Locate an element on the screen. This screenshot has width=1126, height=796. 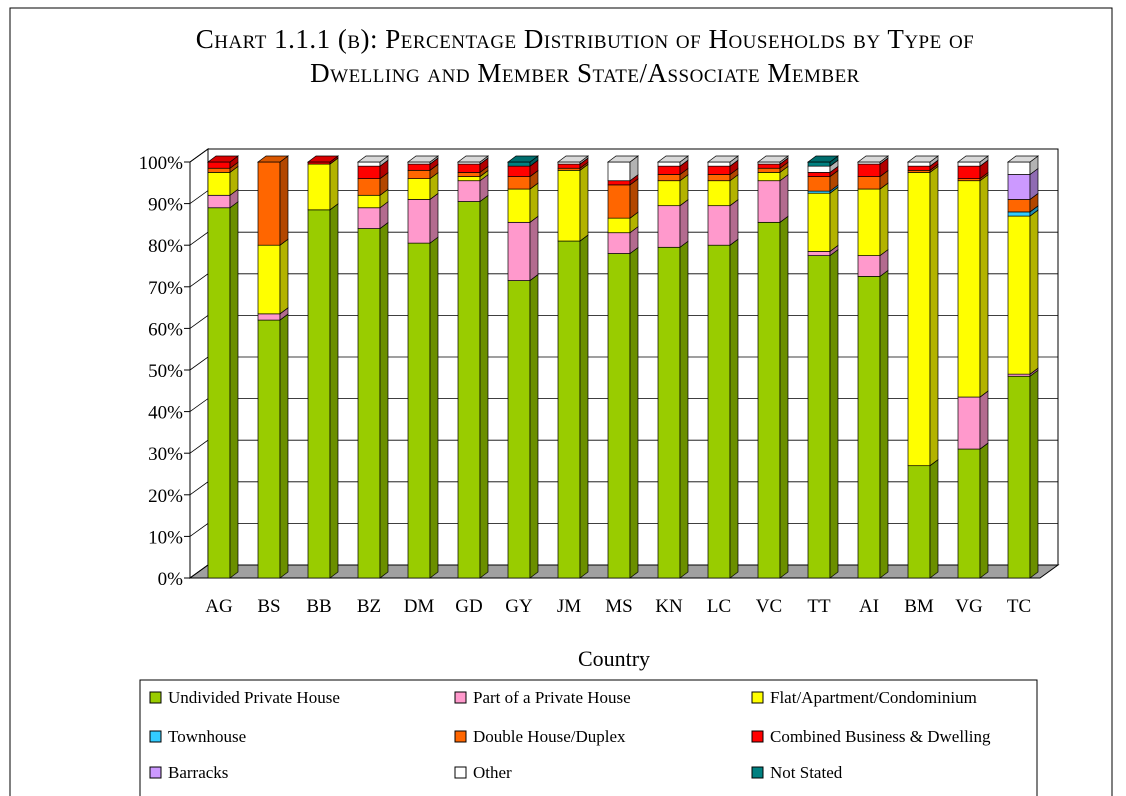
legend-label: Townhouse is located at coordinates (207, 736).